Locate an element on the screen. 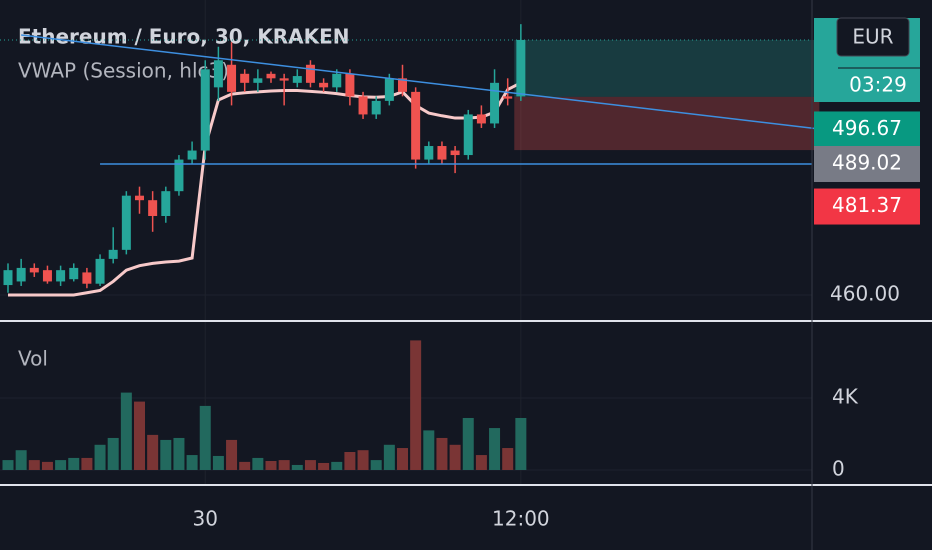 This screenshot has width=932, height=550. trendline-price-tag-bg is located at coordinates (867, 129).